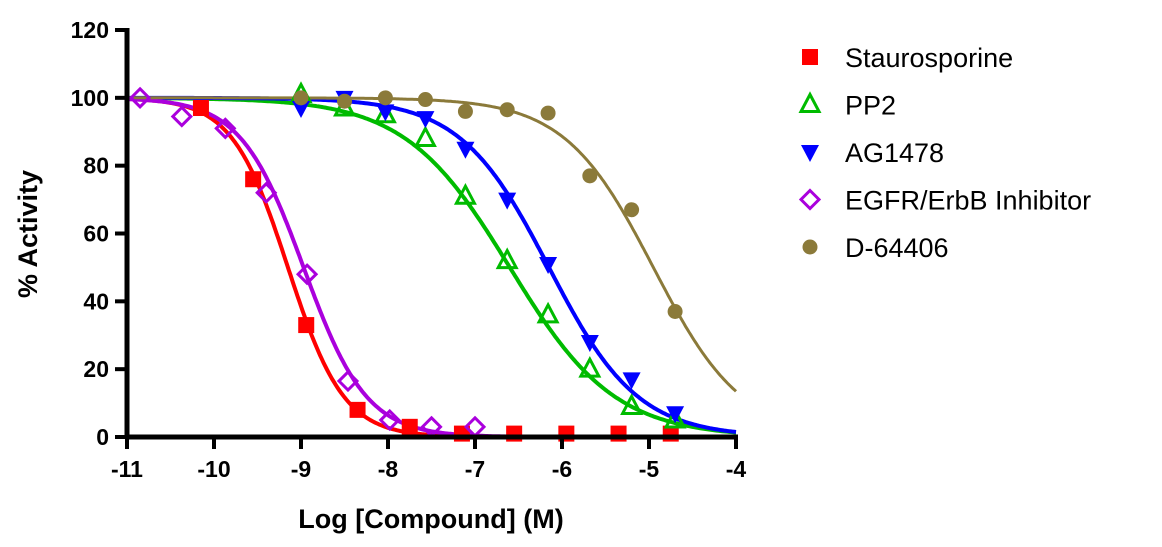 Image resolution: width=1162 pixels, height=547 pixels. Describe the element at coordinates (96, 166) in the screenshot. I see `y-tick-label: 80` at that location.